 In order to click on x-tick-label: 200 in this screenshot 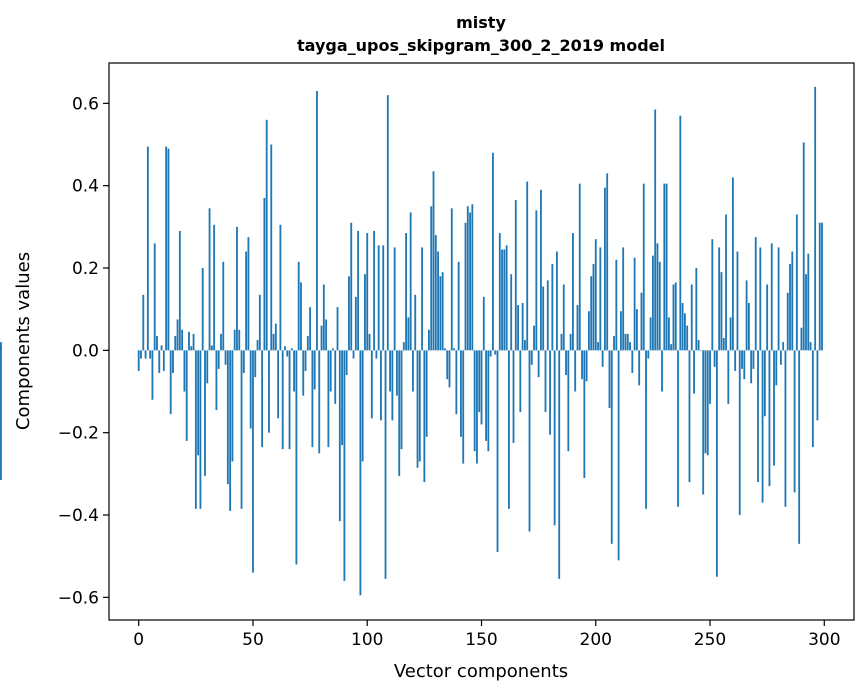, I will do `click(596, 640)`.